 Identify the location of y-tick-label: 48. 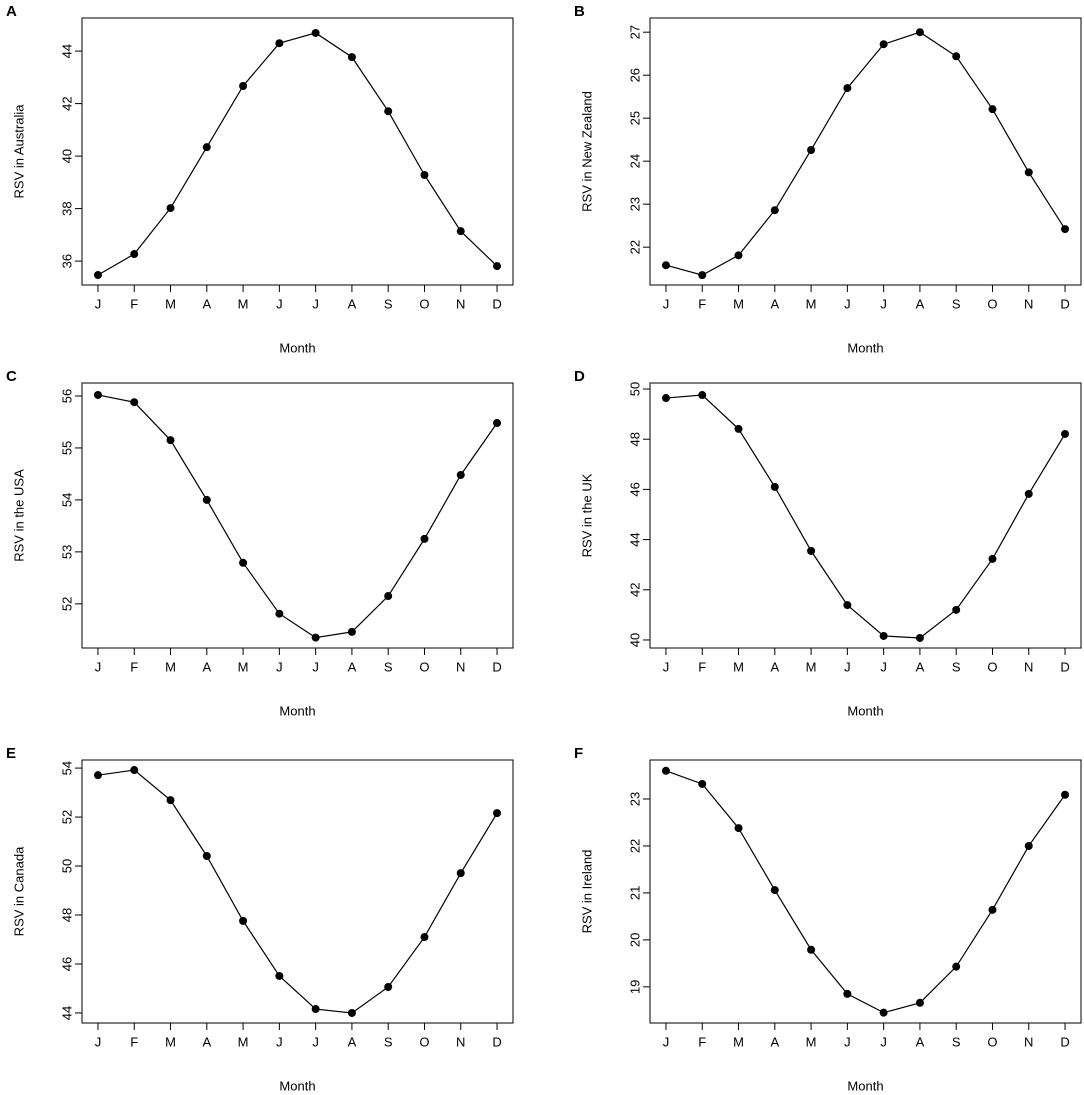
(66, 915).